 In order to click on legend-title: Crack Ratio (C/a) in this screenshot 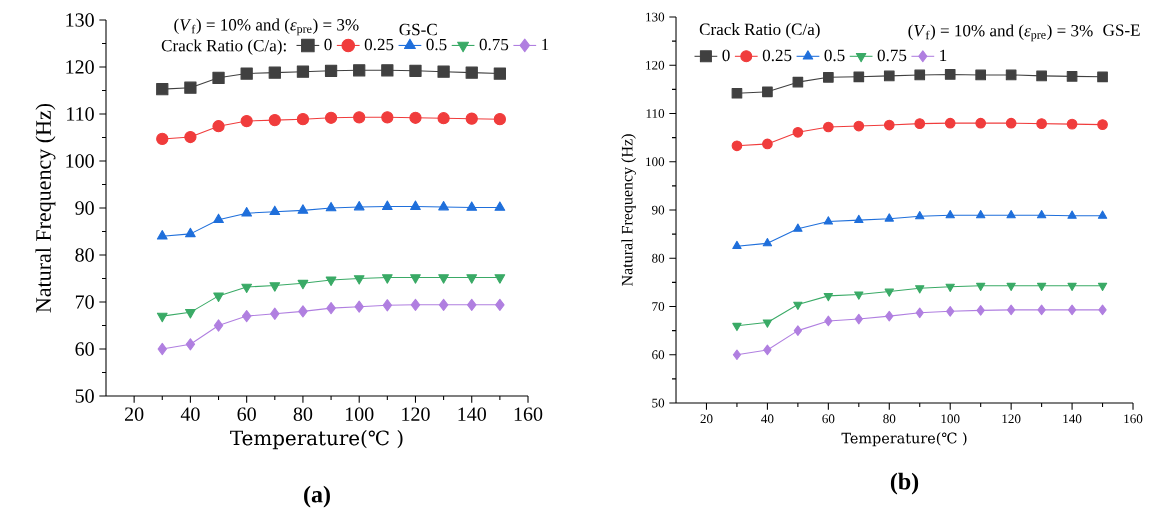, I will do `click(759, 31)`.